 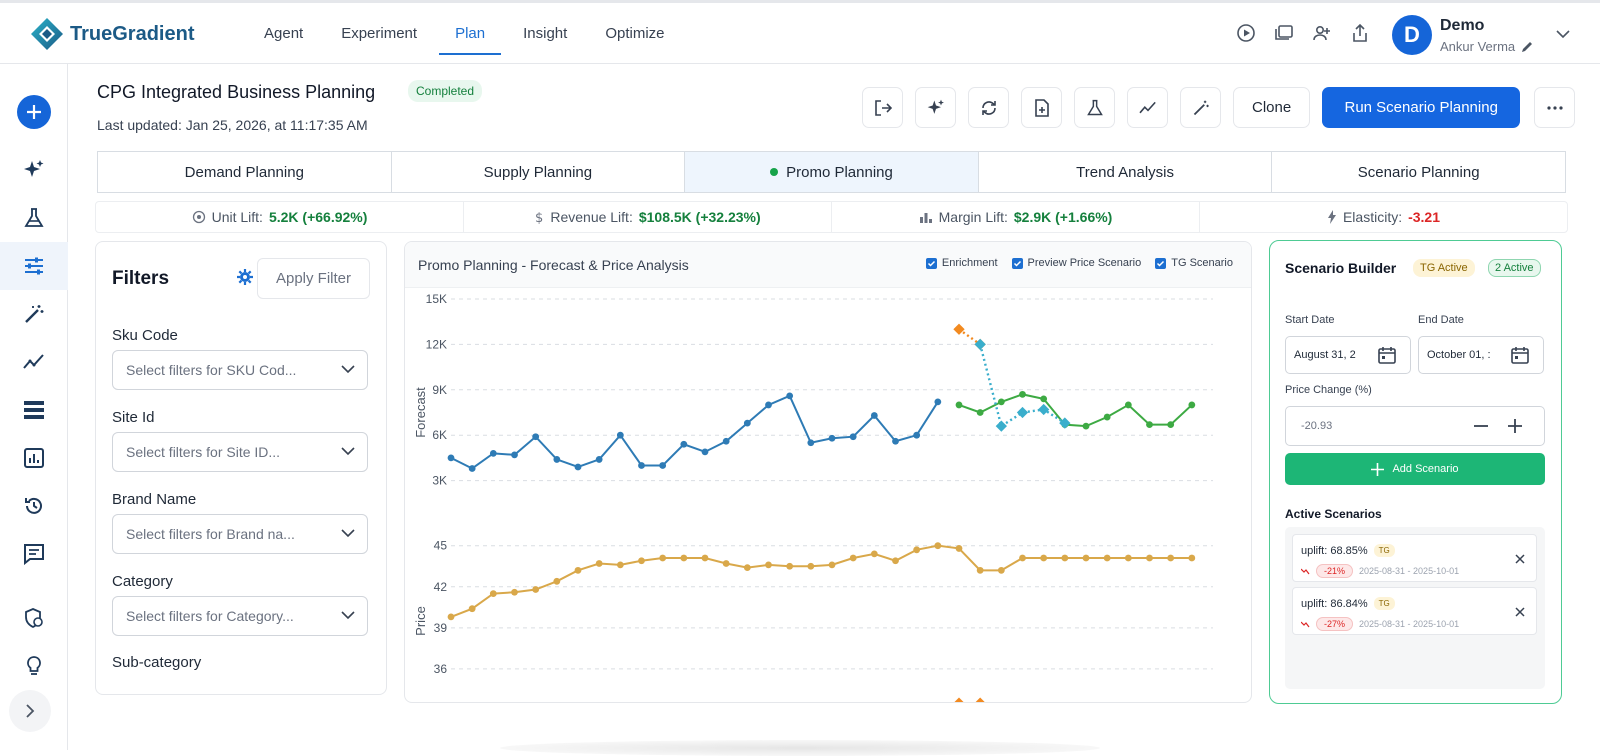 What do you see at coordinates (313, 278) in the screenshot?
I see `apply-filter-button: Apply Filter` at bounding box center [313, 278].